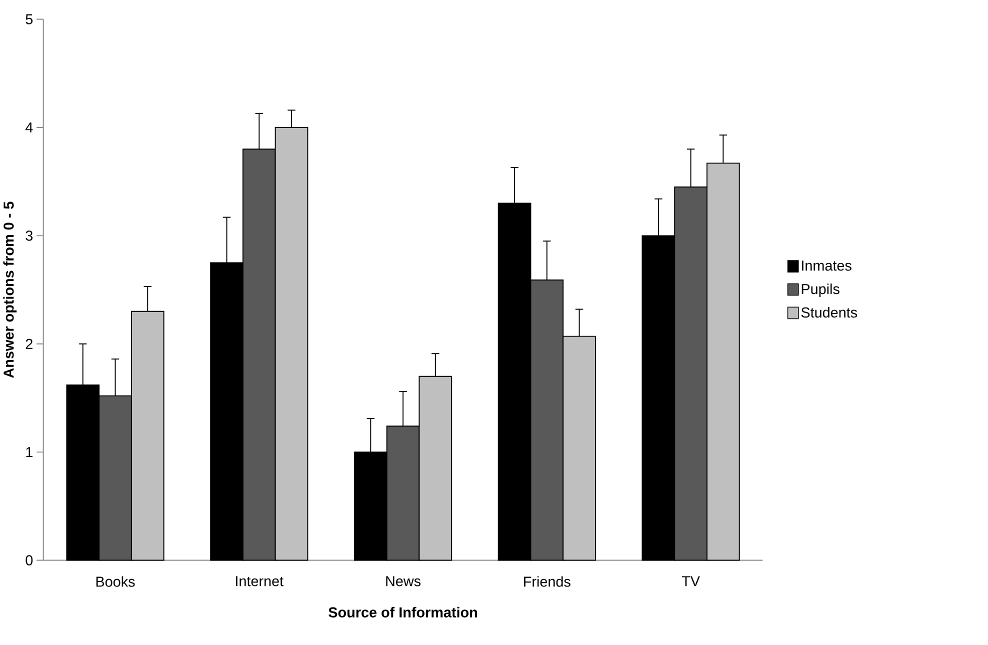 The width and height of the screenshot is (988, 645). What do you see at coordinates (29, 452) in the screenshot?
I see `y-tick-label: 1` at bounding box center [29, 452].